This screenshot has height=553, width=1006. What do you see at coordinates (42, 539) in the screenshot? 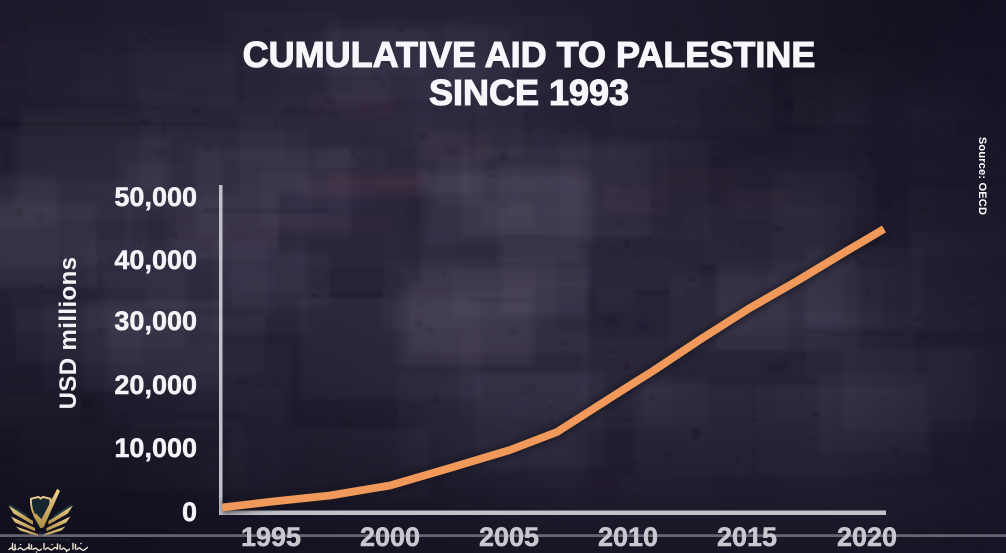
I see `svg-text: ARAB DEFENSE FORUM` at bounding box center [42, 539].